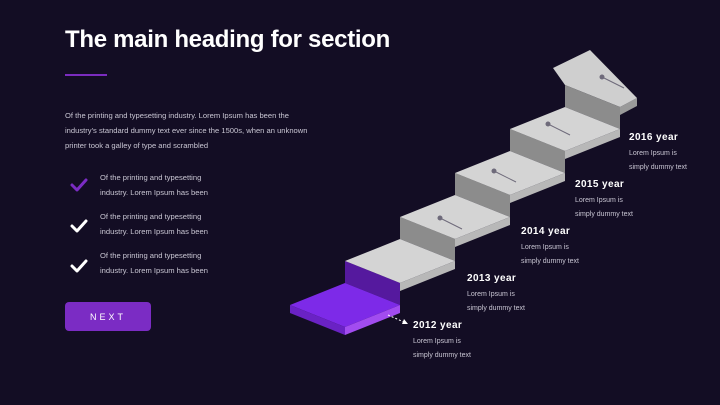 This screenshot has height=405, width=720. Describe the element at coordinates (492, 278) in the screenshot. I see `year-label: 2013 year` at that location.